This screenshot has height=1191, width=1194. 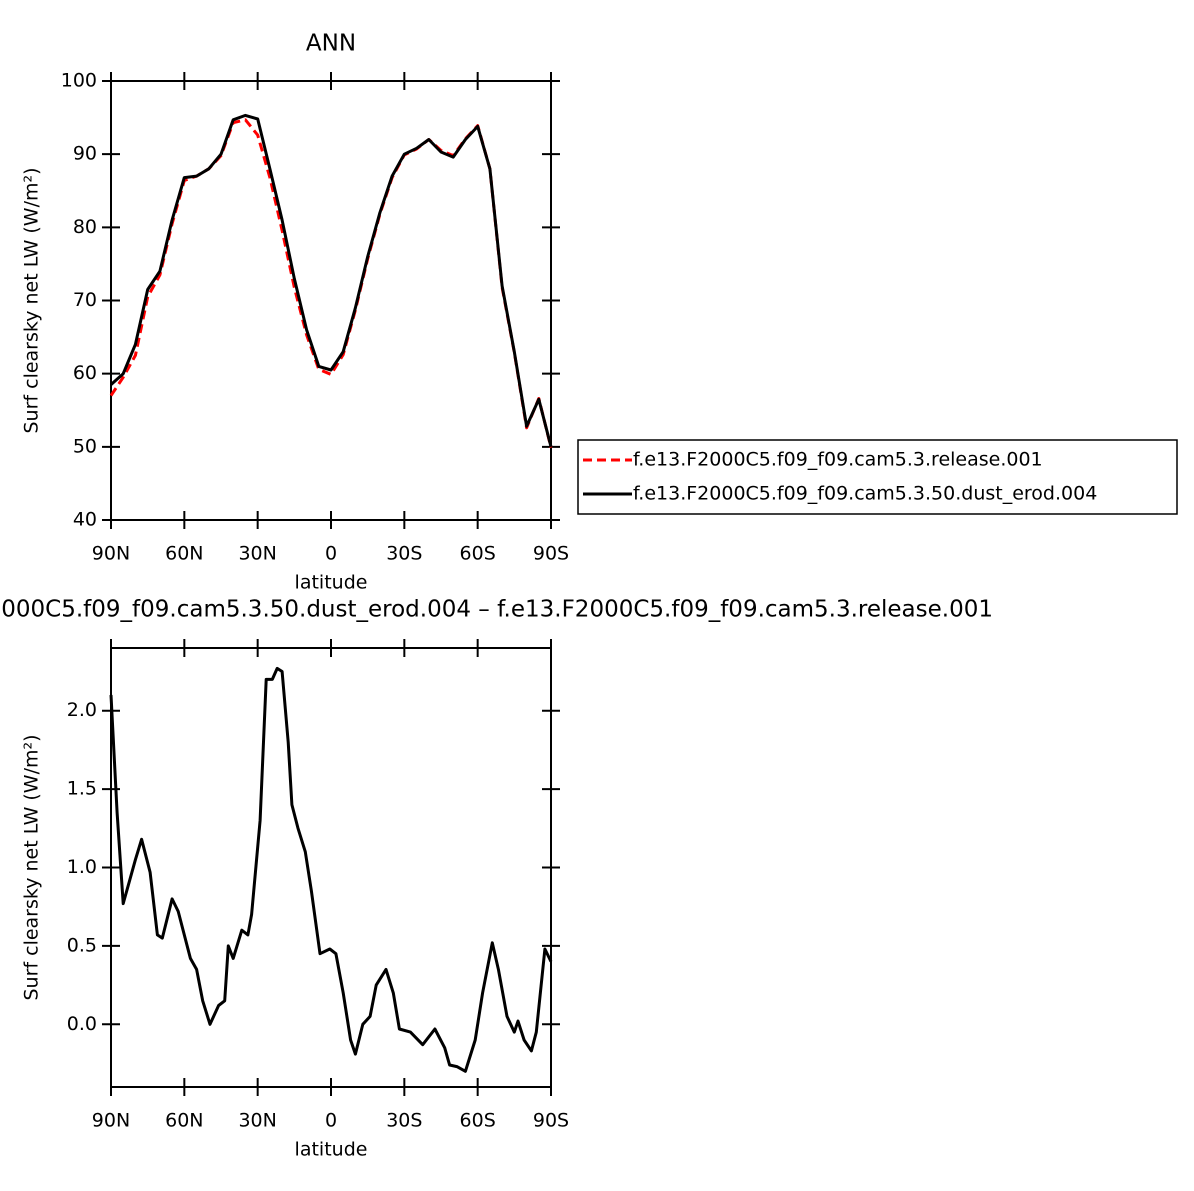 What do you see at coordinates (877, 477) in the screenshot?
I see `legend-box` at bounding box center [877, 477].